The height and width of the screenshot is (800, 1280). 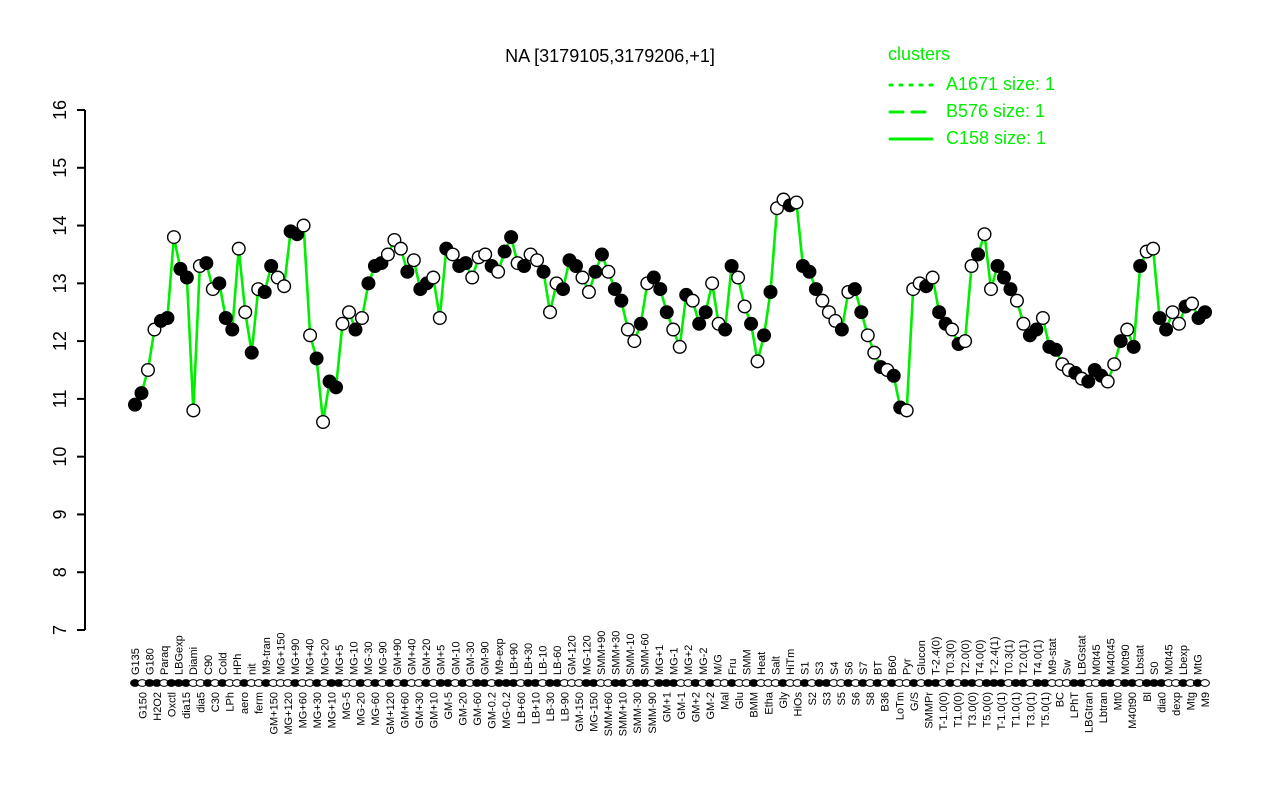 I want to click on x-tick-label: MG+60, so click(x=303, y=710).